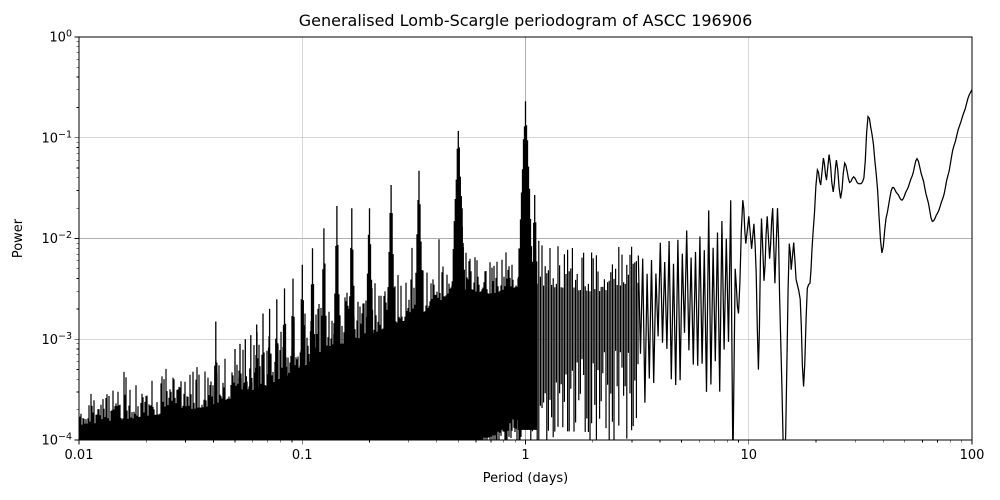  Describe the element at coordinates (56, 137) in the screenshot. I see `y-tick-label: 10⁻¹` at that location.